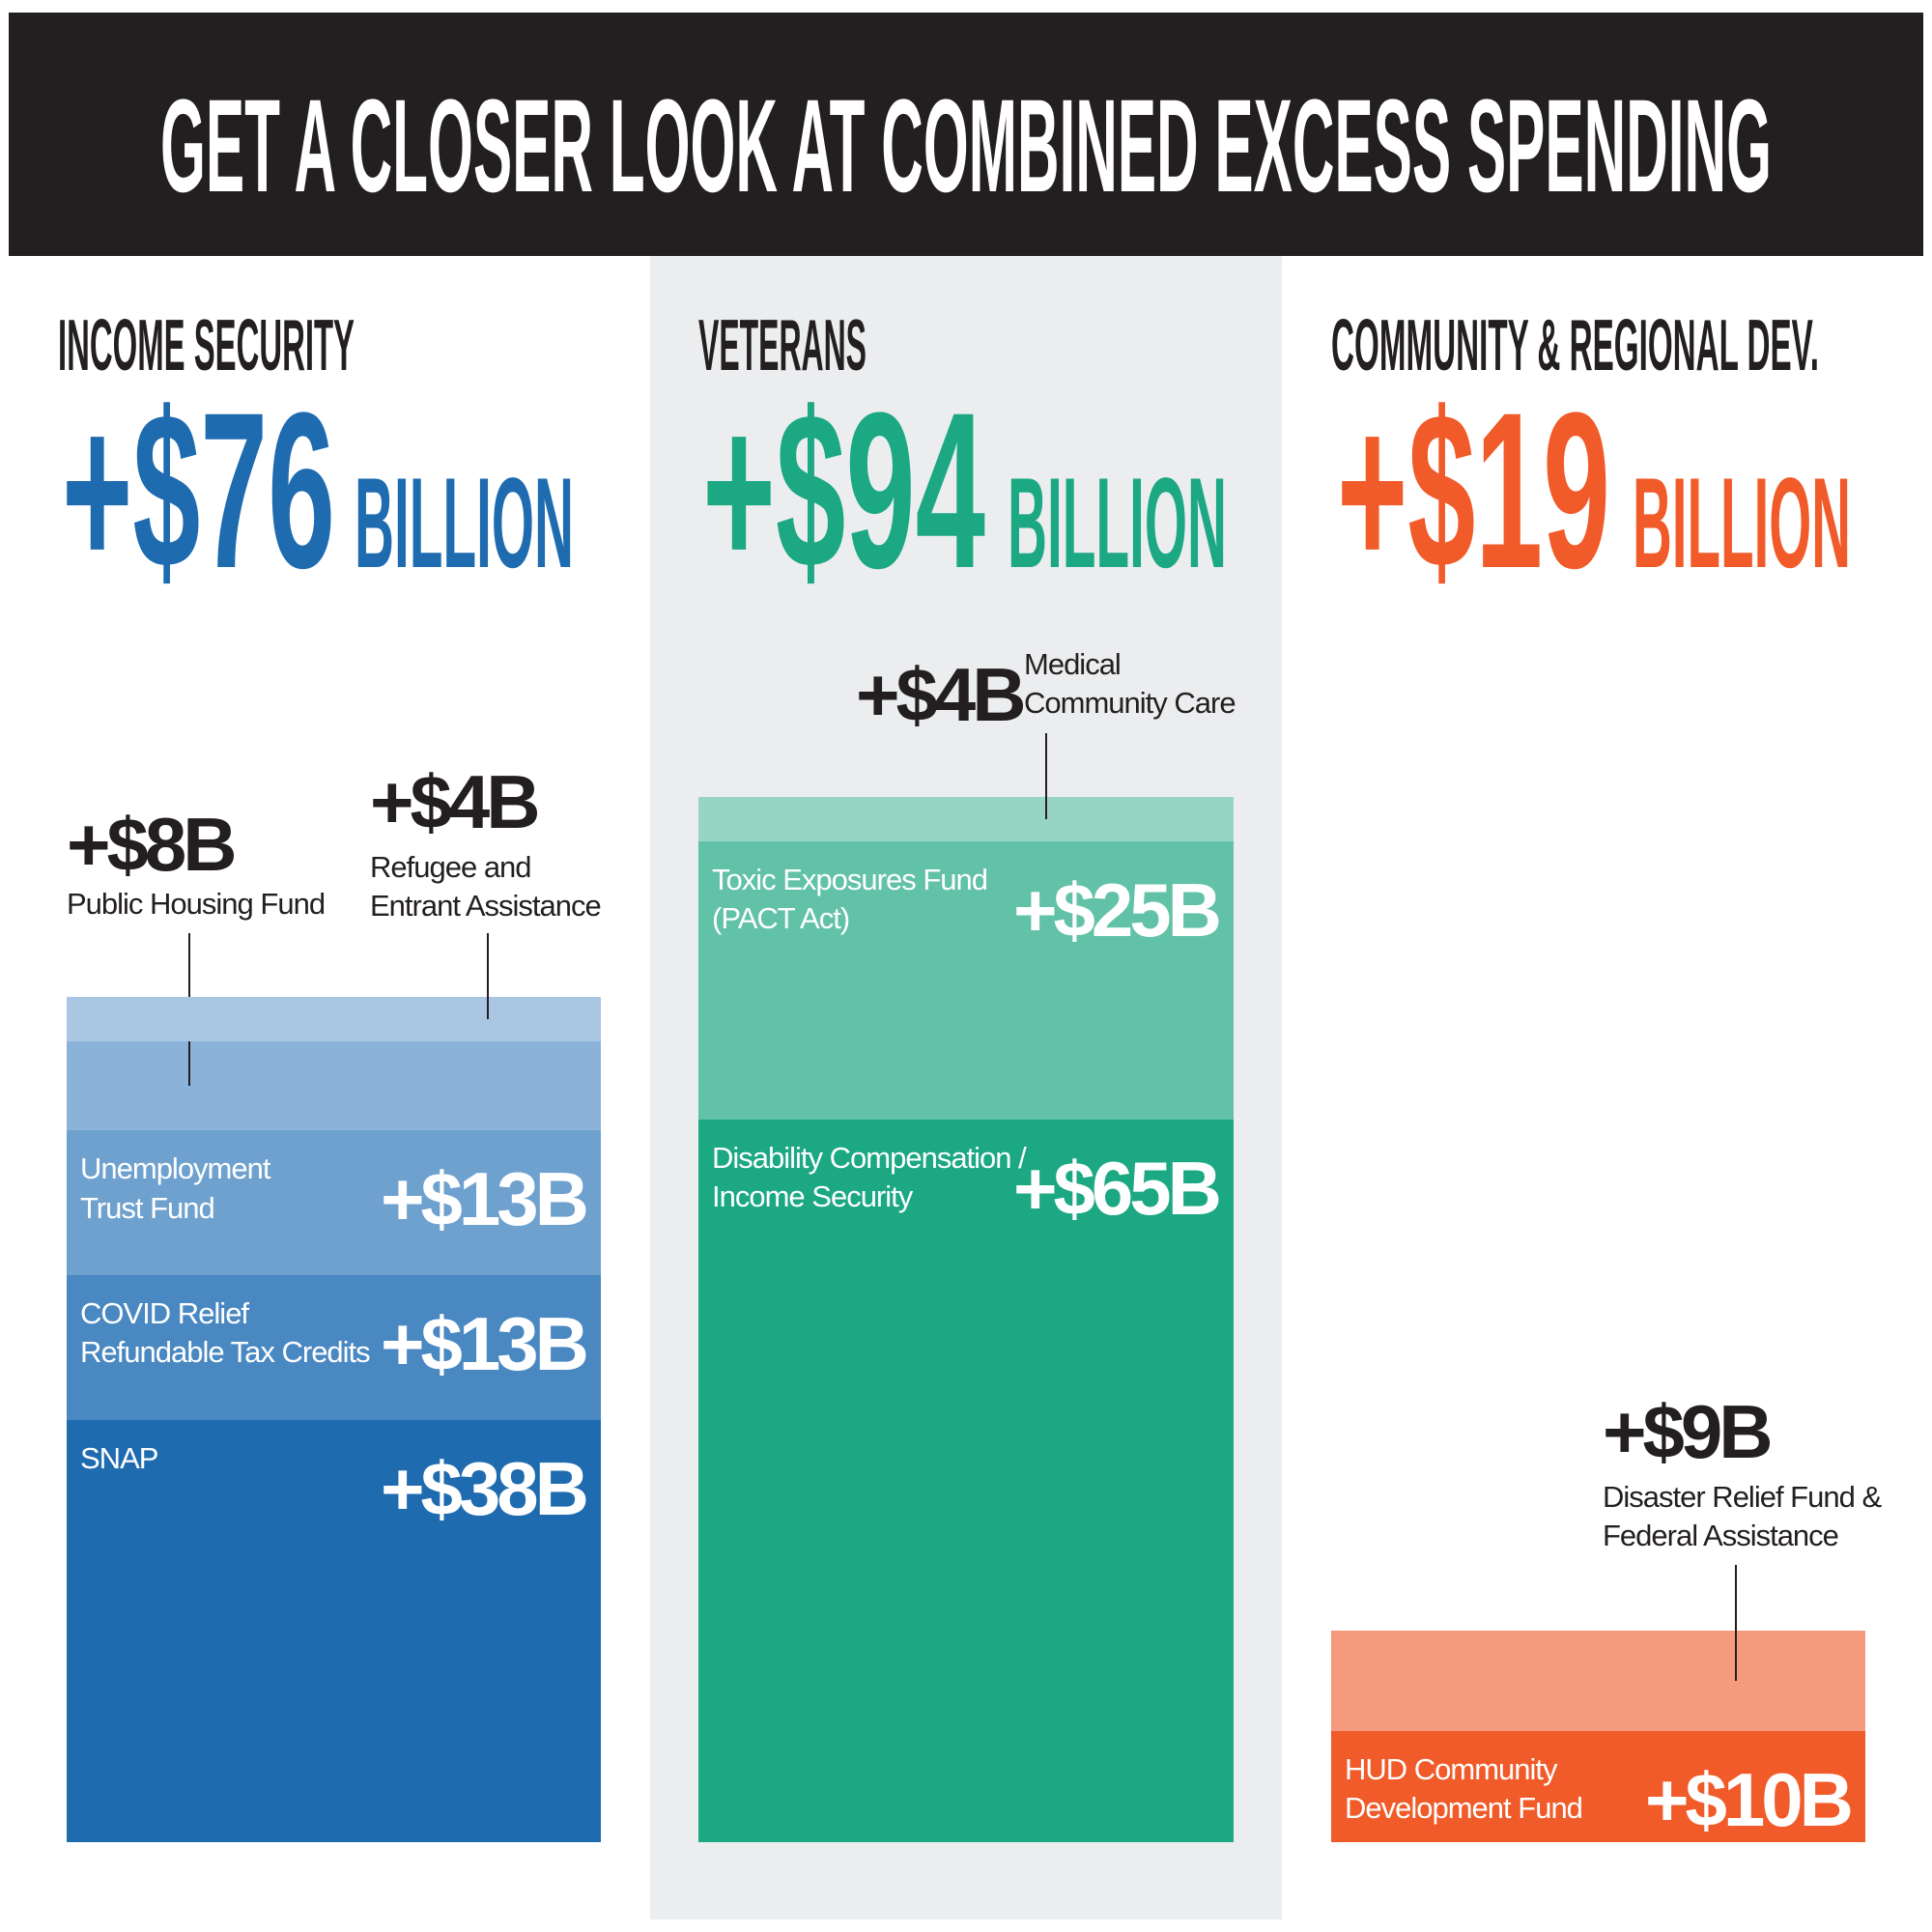 The image size is (1932, 1932). I want to click on segment-label: COVID Relief Refundable Tax Credits, so click(225, 1332).